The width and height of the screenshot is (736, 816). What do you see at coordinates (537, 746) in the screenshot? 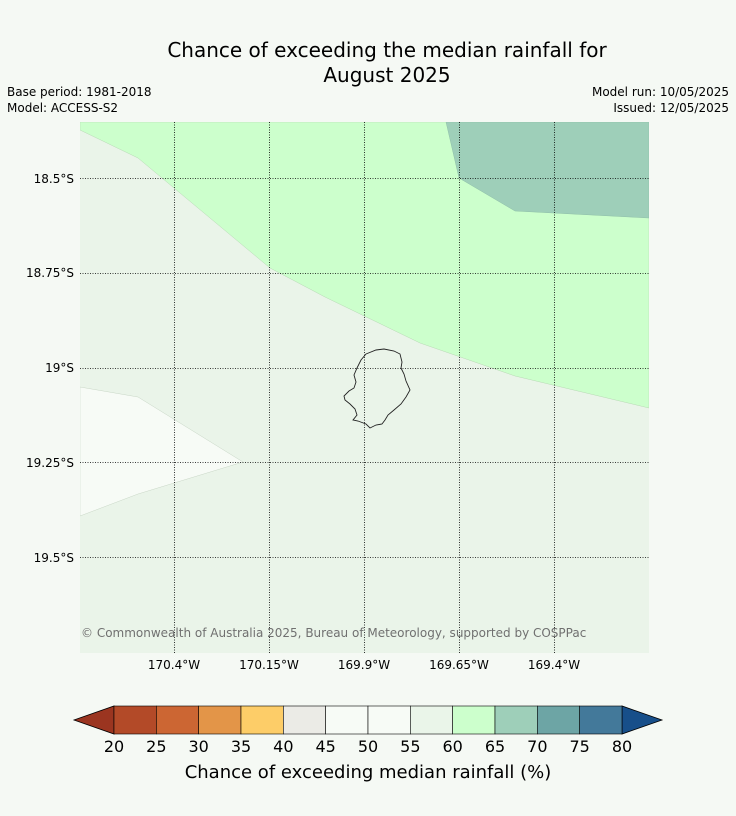
I see `colorbar-tick-label: 70` at bounding box center [537, 746].